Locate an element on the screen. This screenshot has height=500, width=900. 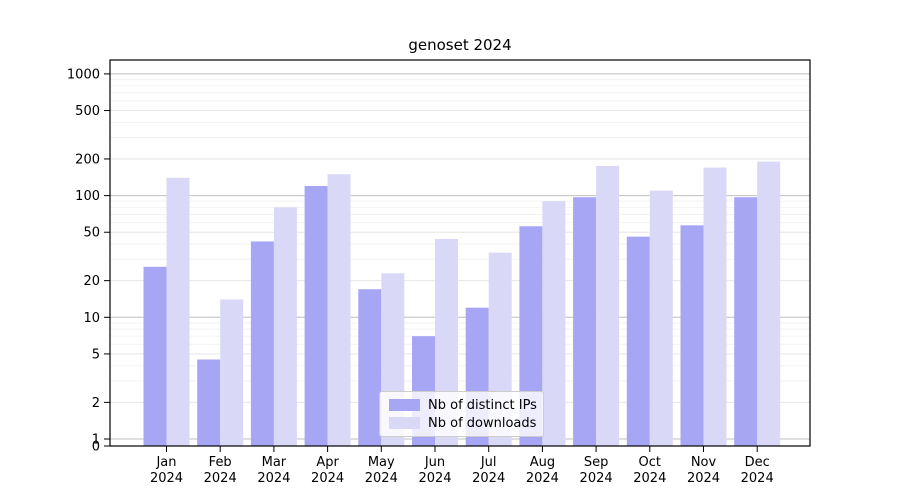
y-tick-label: 10 is located at coordinates (91, 318).